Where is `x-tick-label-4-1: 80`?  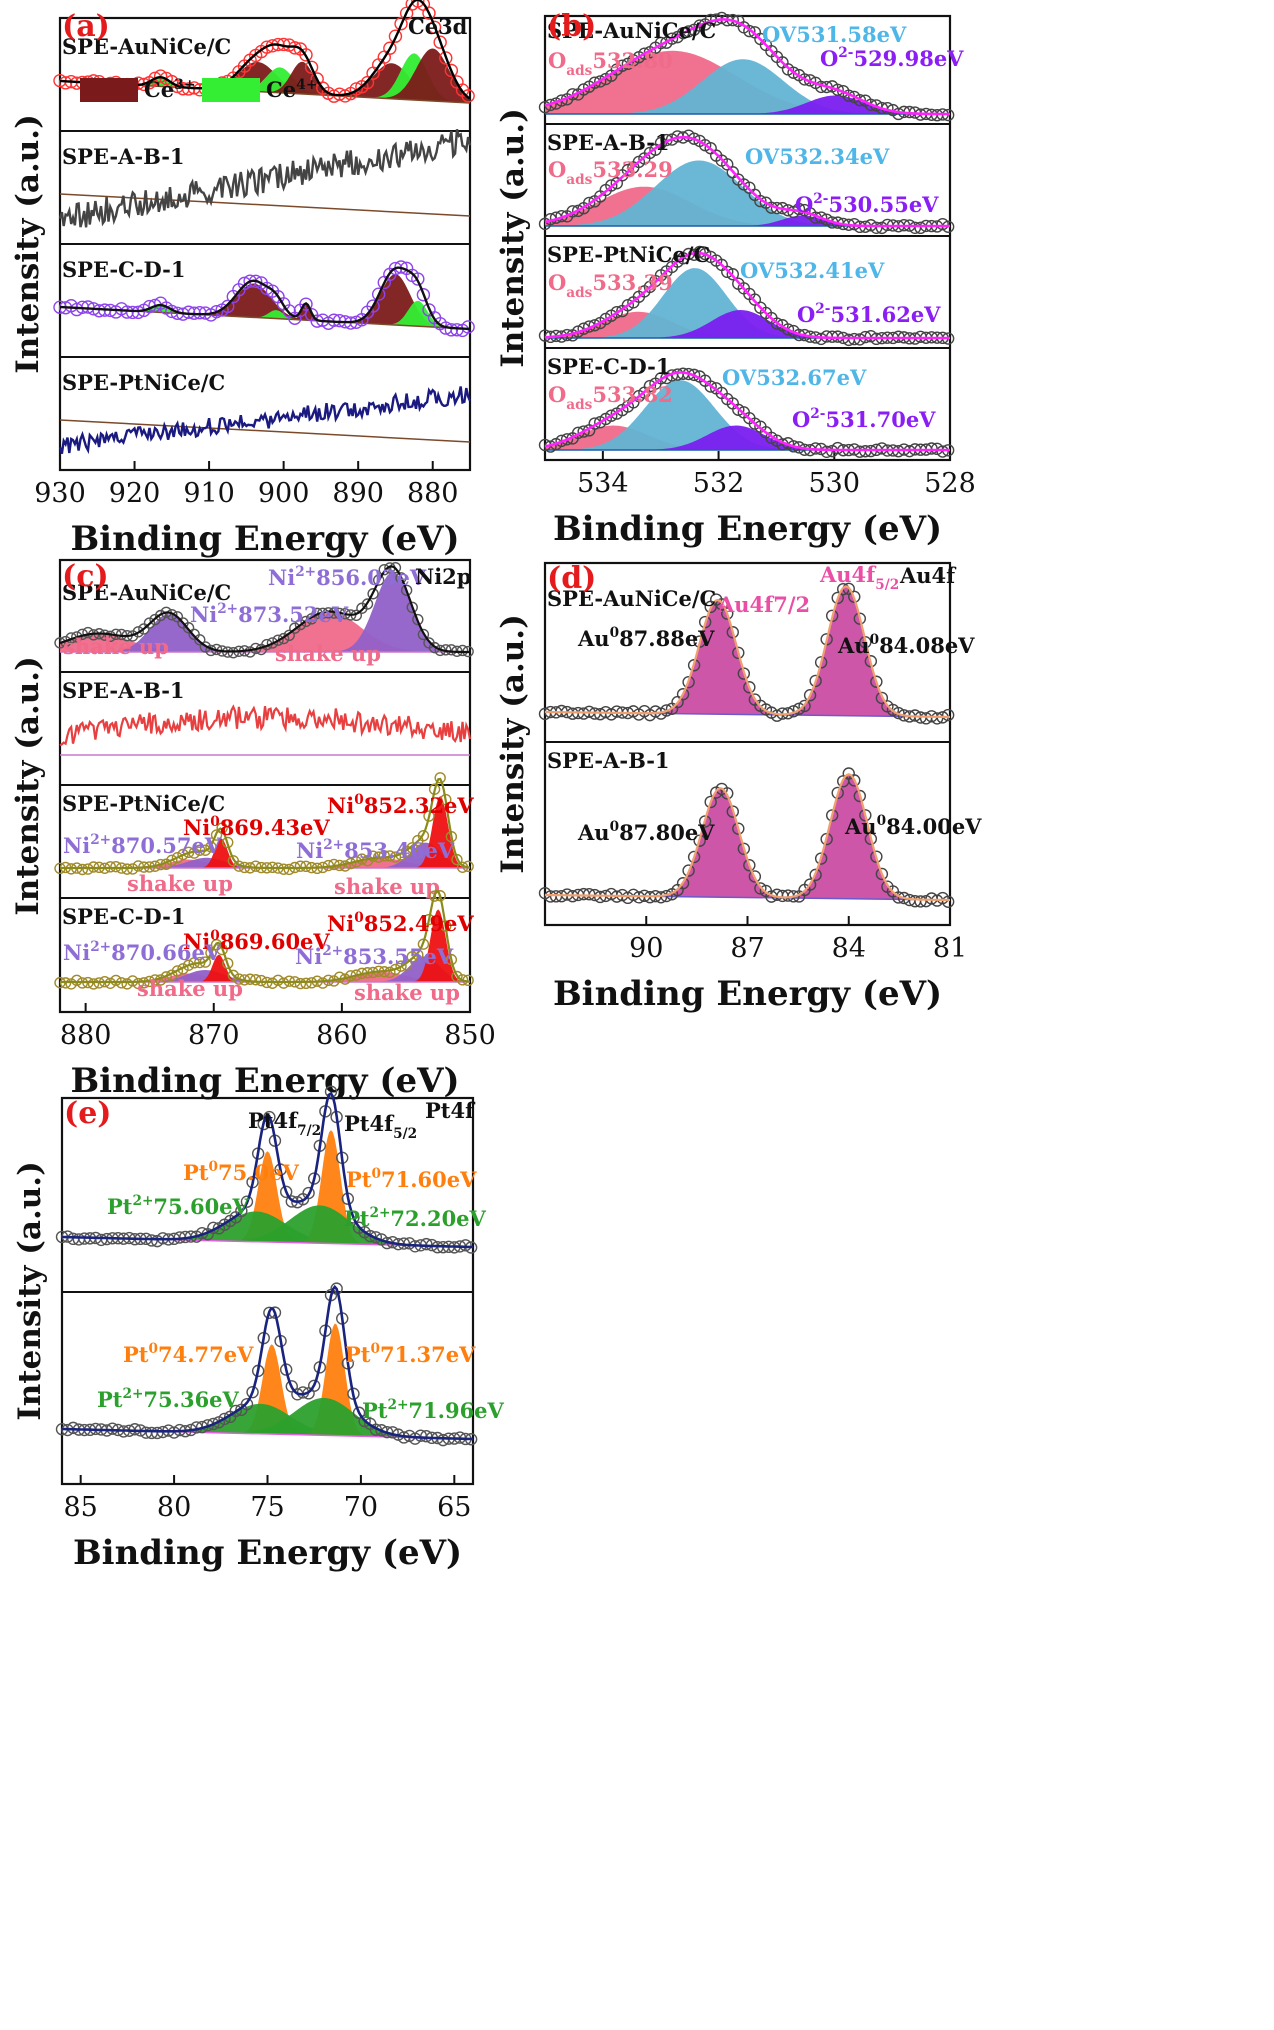 x-tick-label-4-1: 80 is located at coordinates (174, 1507).